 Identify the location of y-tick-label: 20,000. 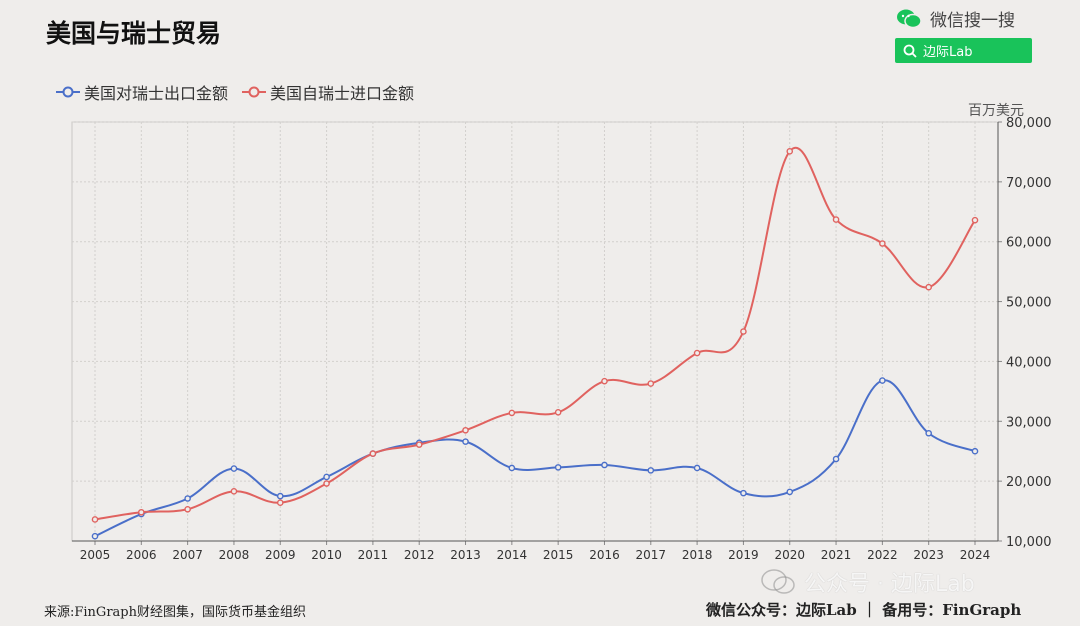
(1029, 482).